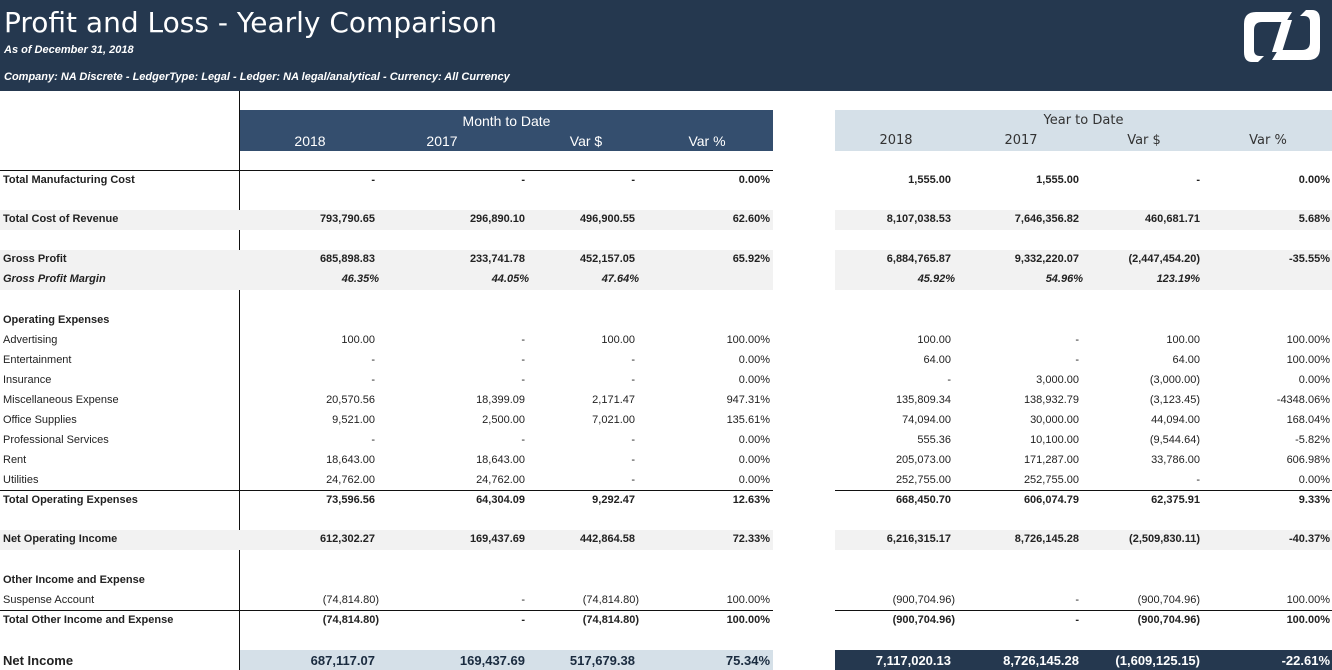  Describe the element at coordinates (497, 219) in the screenshot. I see `mtd-2017-value: 296,890.10` at that location.